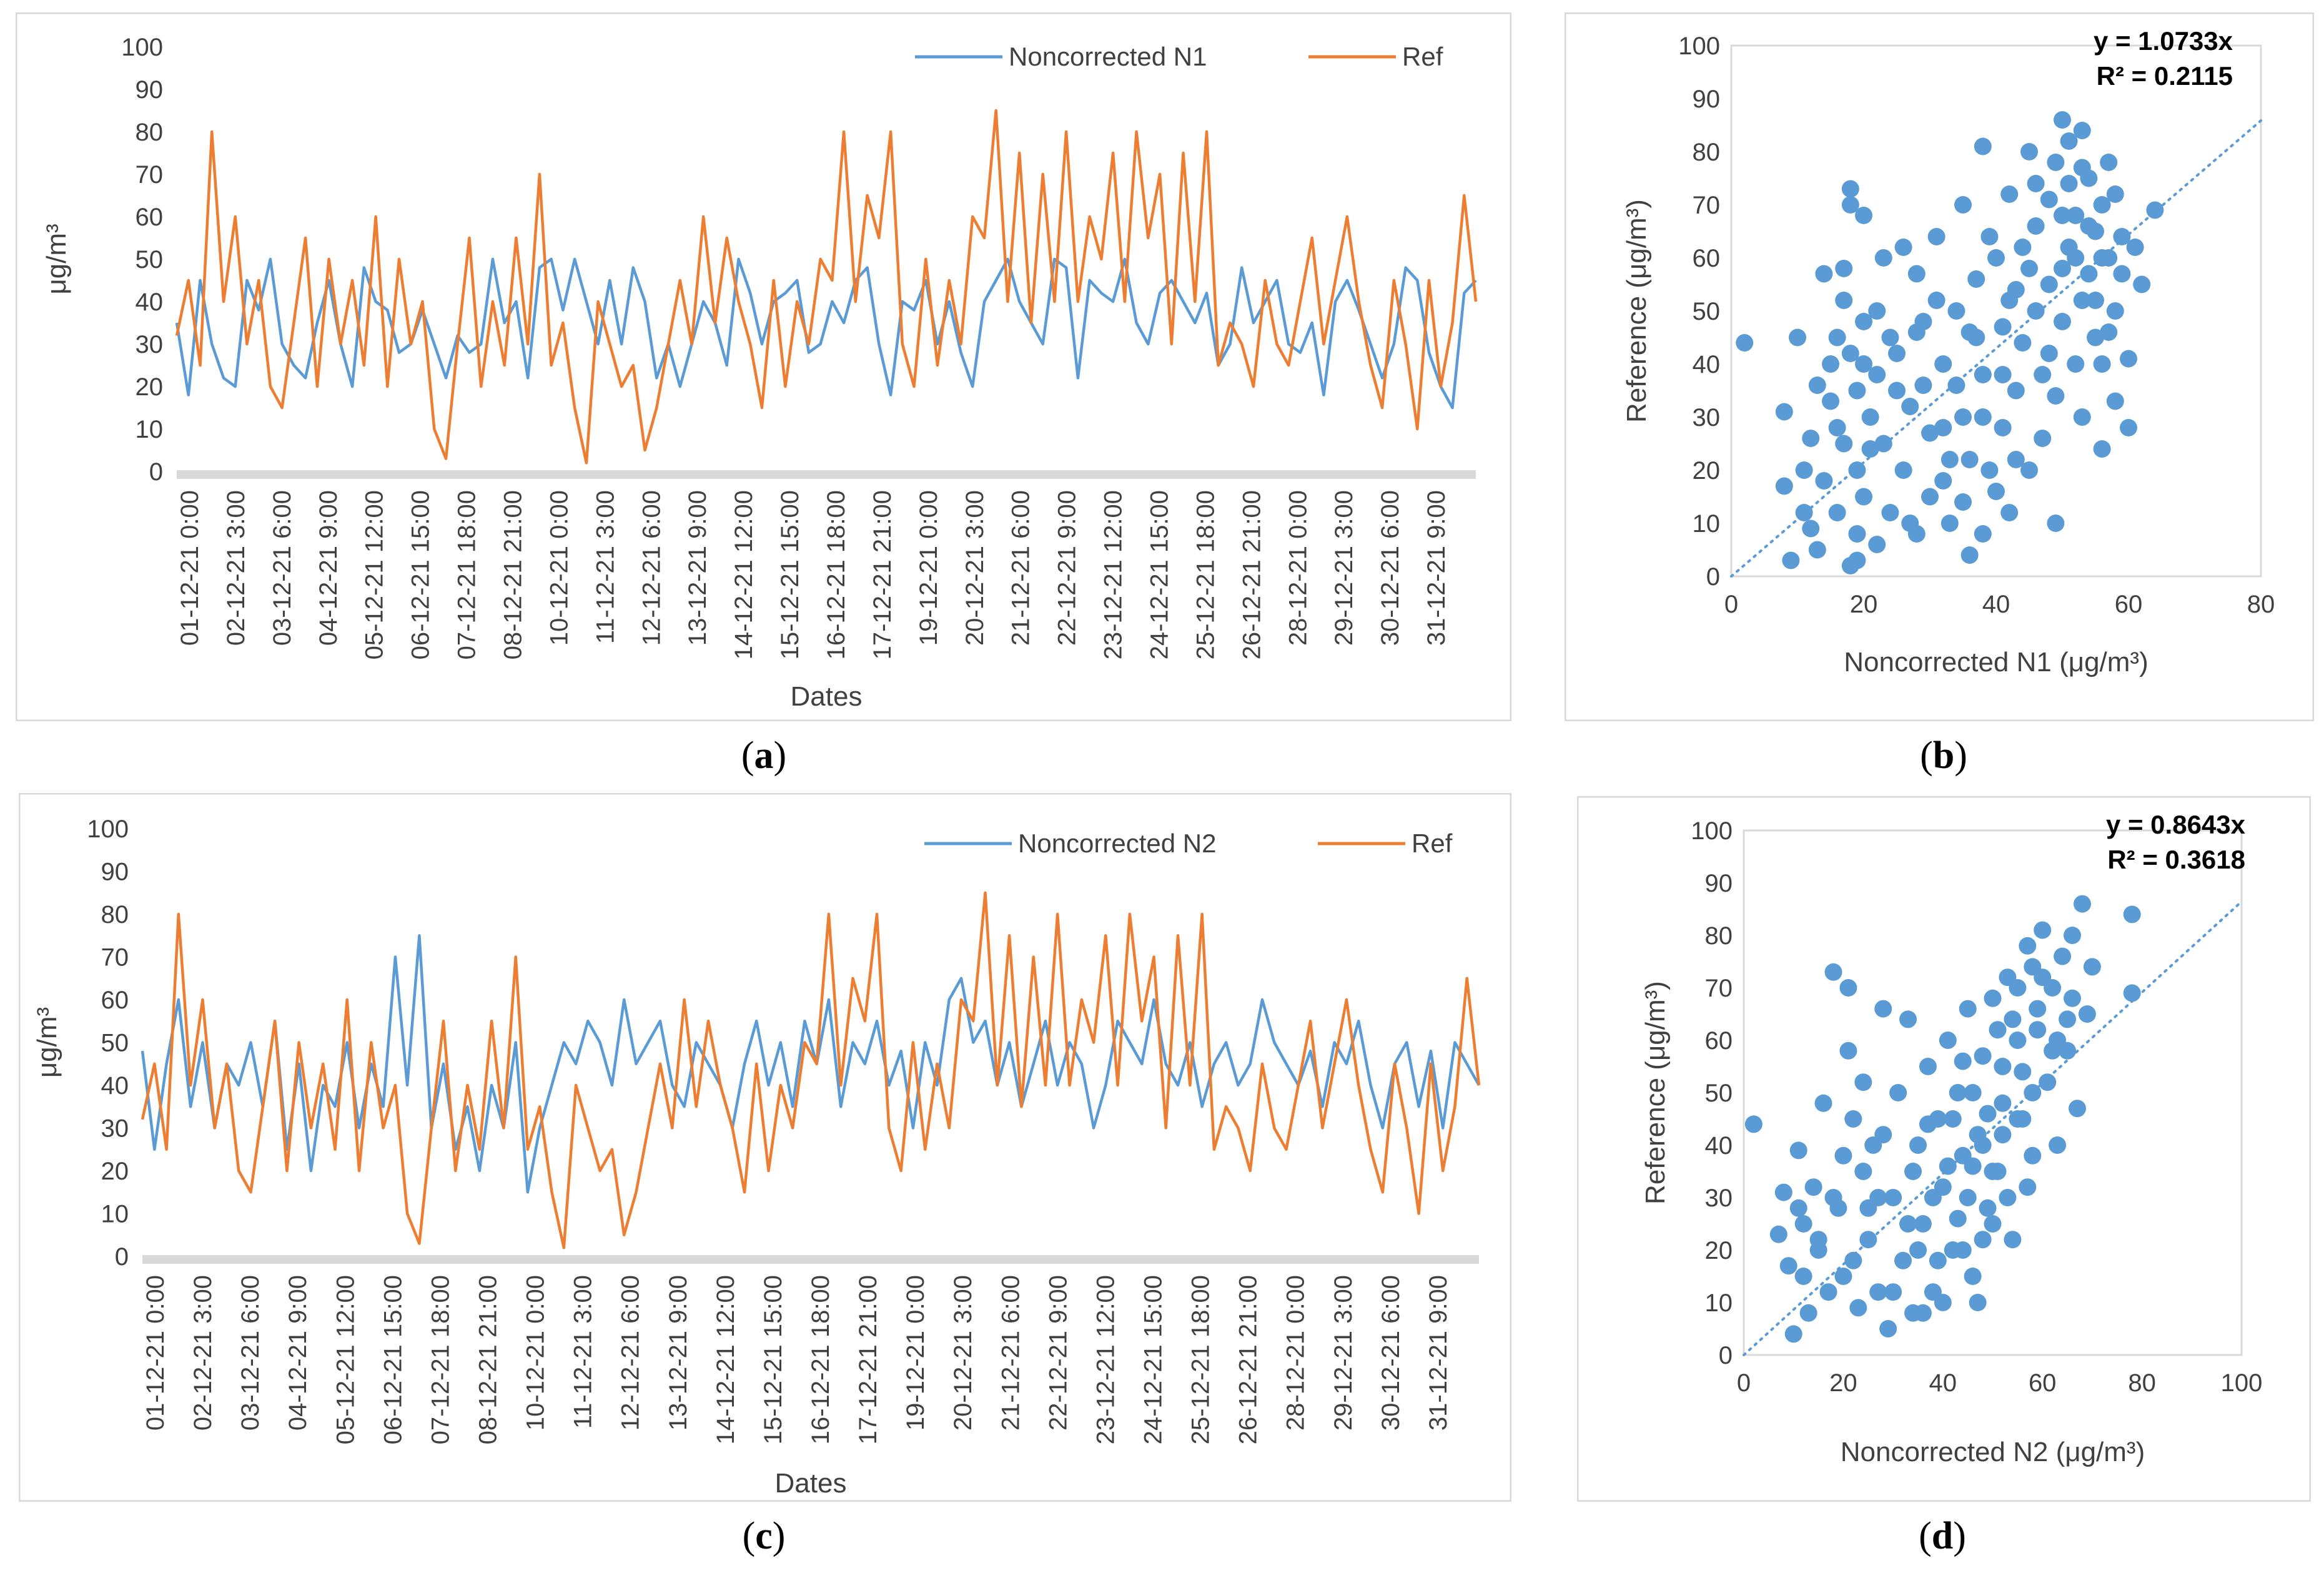  Describe the element at coordinates (1943, 1383) in the screenshot. I see `x-tick-label: 40` at that location.